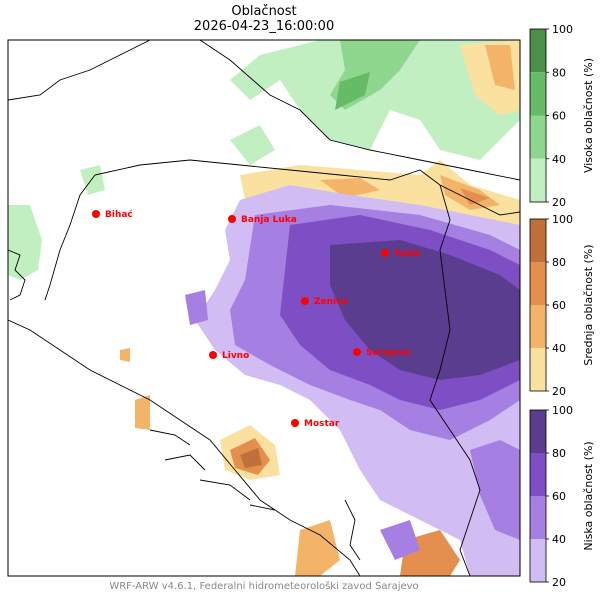  What do you see at coordinates (235, 356) in the screenshot?
I see `city-label: Livno` at bounding box center [235, 356].